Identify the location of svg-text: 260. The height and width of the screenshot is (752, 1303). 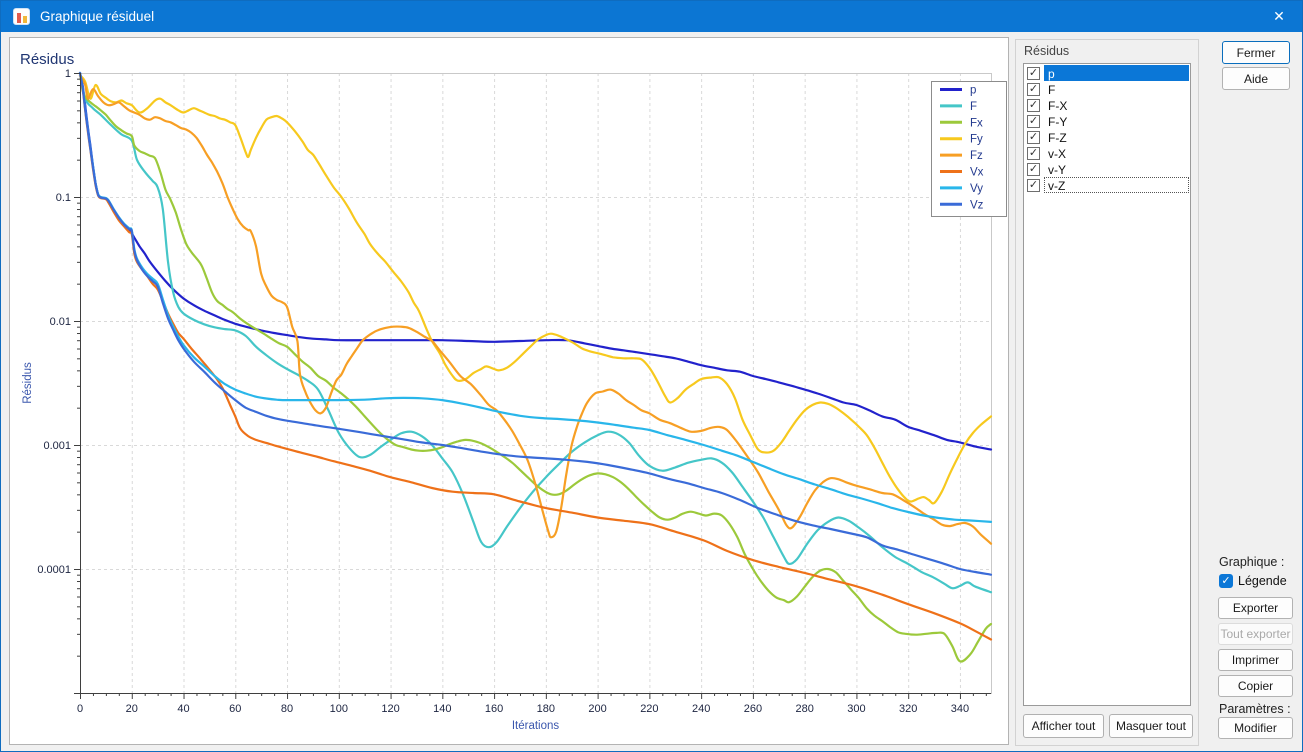
(753, 709).